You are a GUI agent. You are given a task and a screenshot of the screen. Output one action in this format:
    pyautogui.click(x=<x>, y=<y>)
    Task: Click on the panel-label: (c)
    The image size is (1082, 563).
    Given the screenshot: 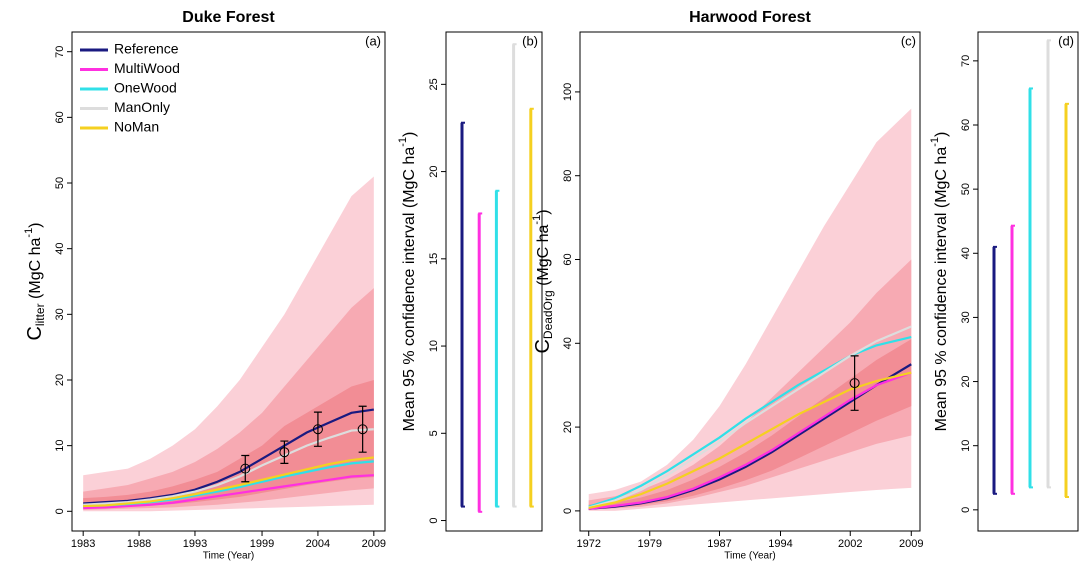 What is the action you would take?
    pyautogui.click(x=908, y=40)
    